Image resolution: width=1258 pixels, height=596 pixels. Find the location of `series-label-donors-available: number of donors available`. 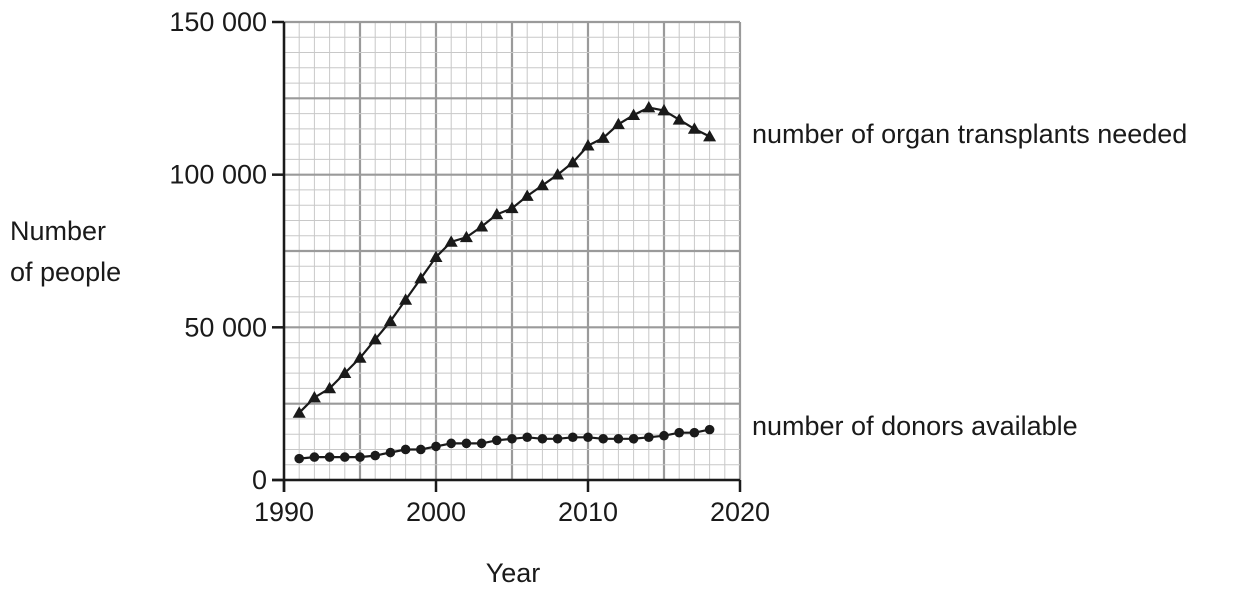

series-label-donors-available: number of donors available is located at coordinates (915, 426).